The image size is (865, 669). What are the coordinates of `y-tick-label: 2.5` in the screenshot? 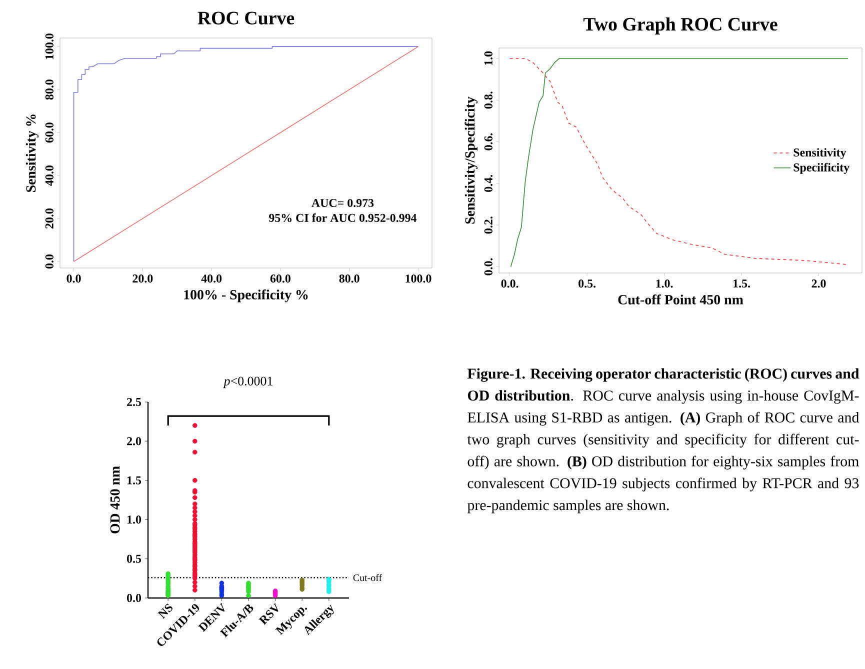 It's located at (134, 402).